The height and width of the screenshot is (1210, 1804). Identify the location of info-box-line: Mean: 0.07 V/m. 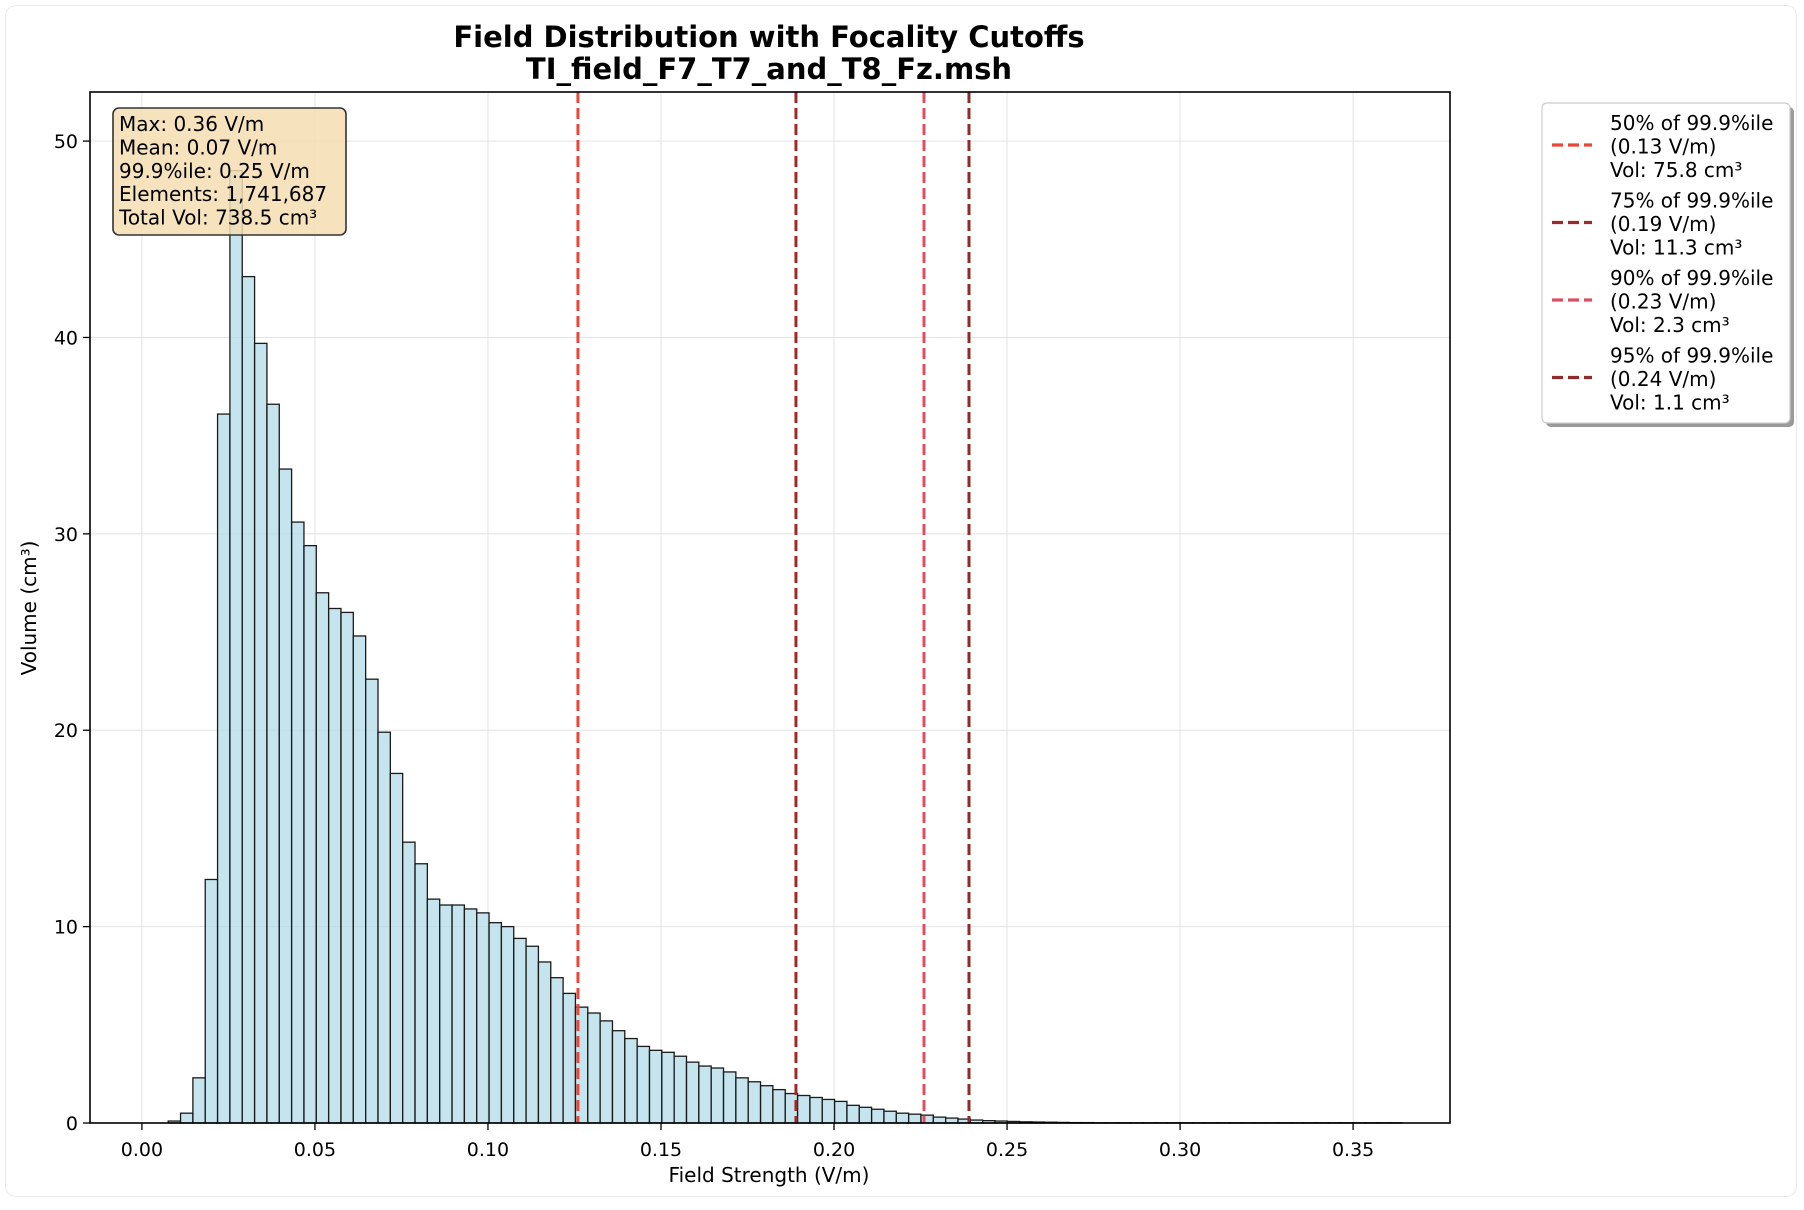
(198, 147).